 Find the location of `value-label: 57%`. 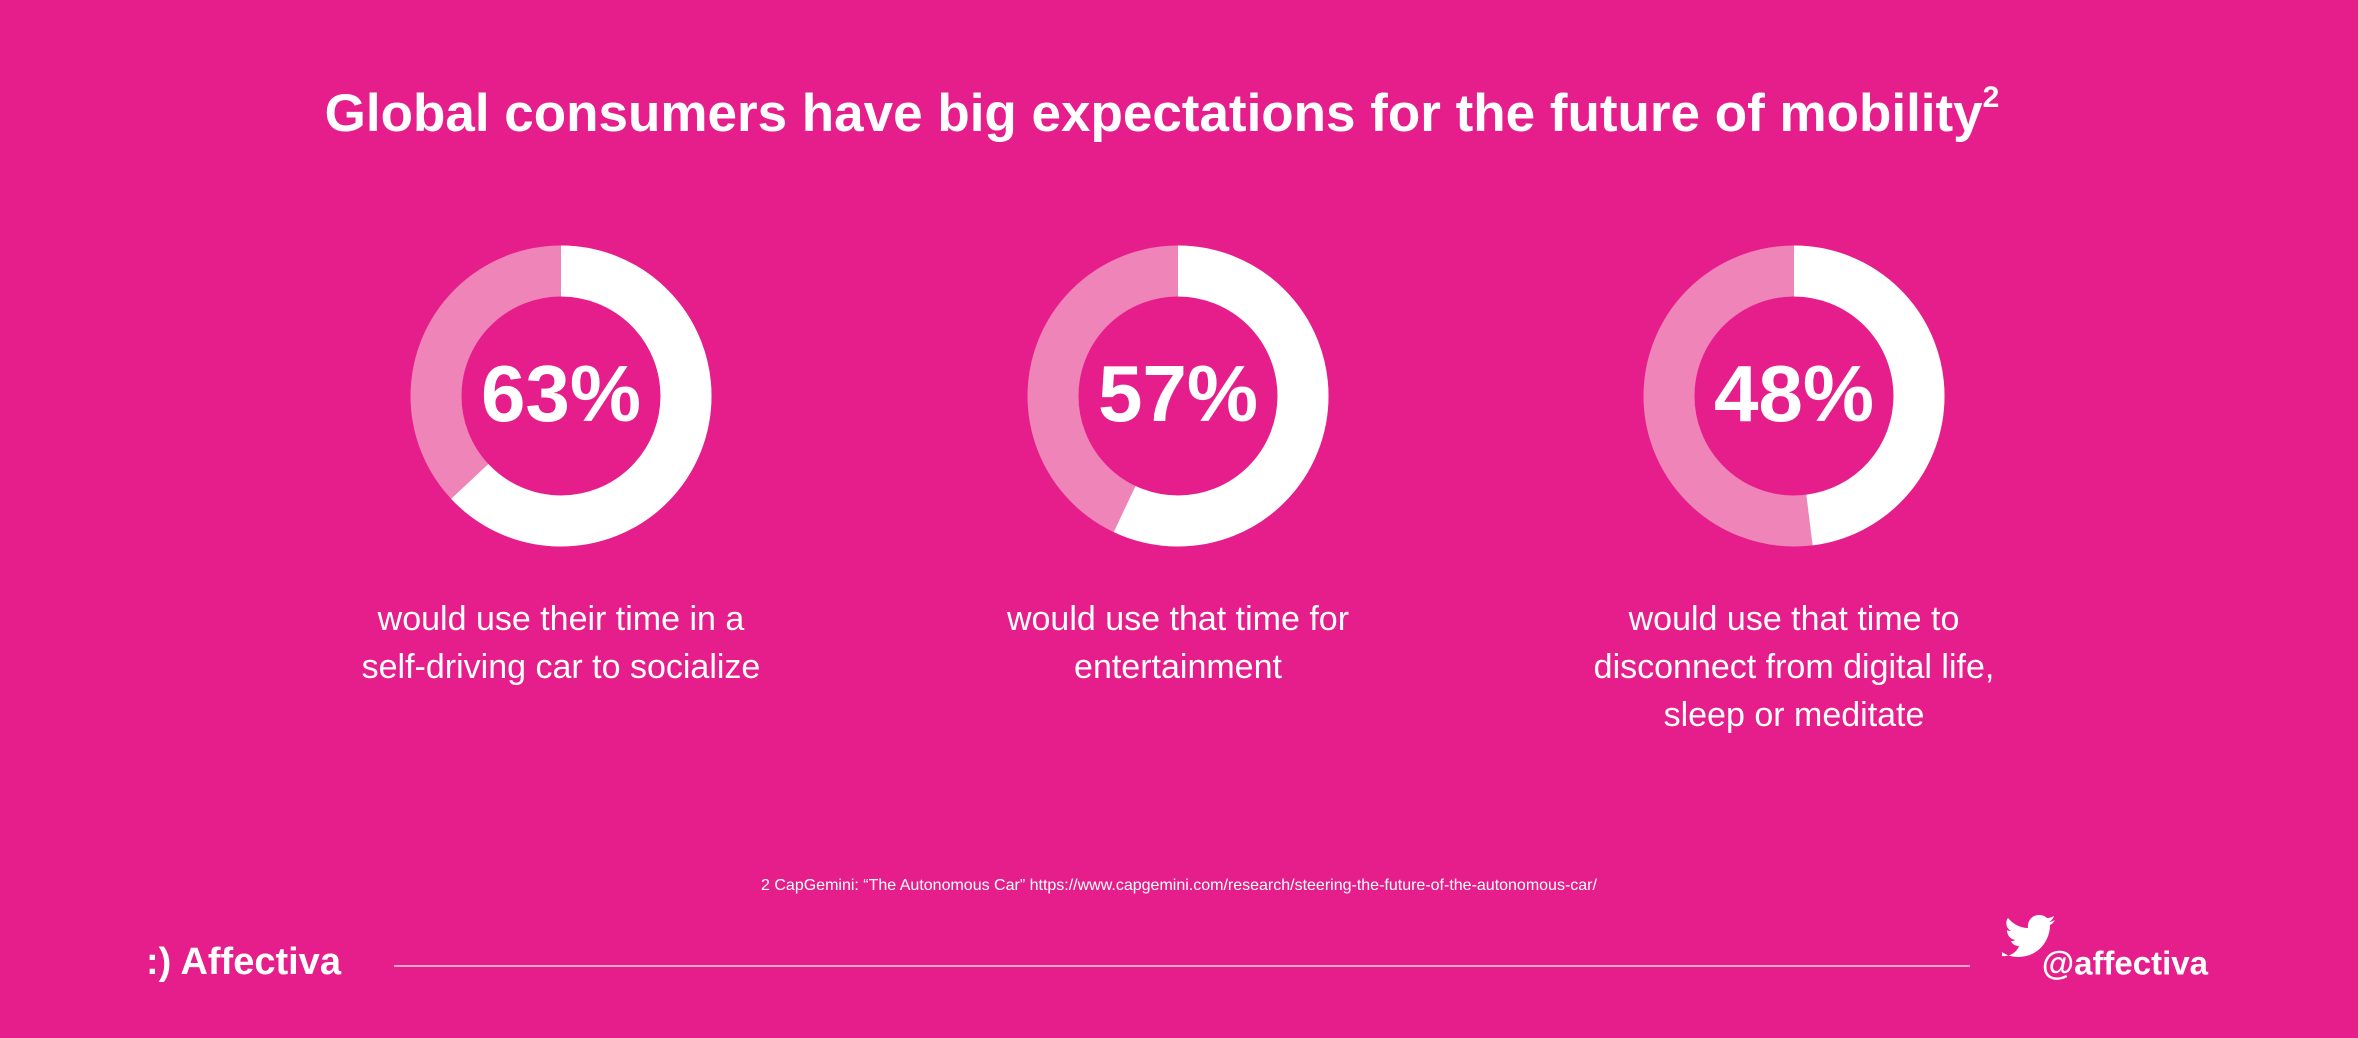

value-label: 57% is located at coordinates (1178, 393).